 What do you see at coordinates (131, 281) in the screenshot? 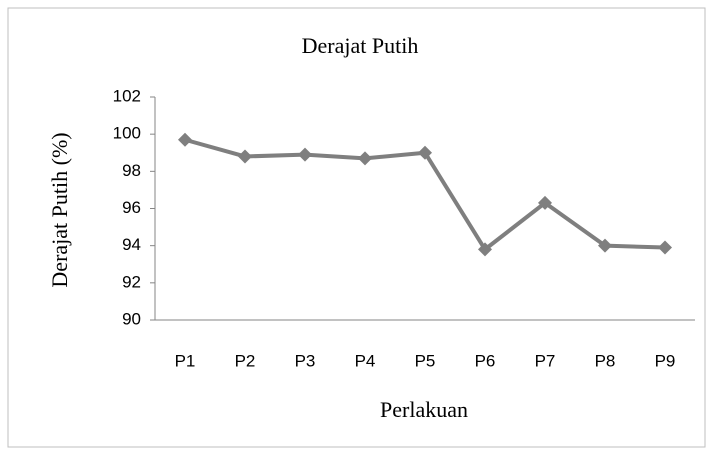
I see `y-tick-label: 92` at bounding box center [131, 281].